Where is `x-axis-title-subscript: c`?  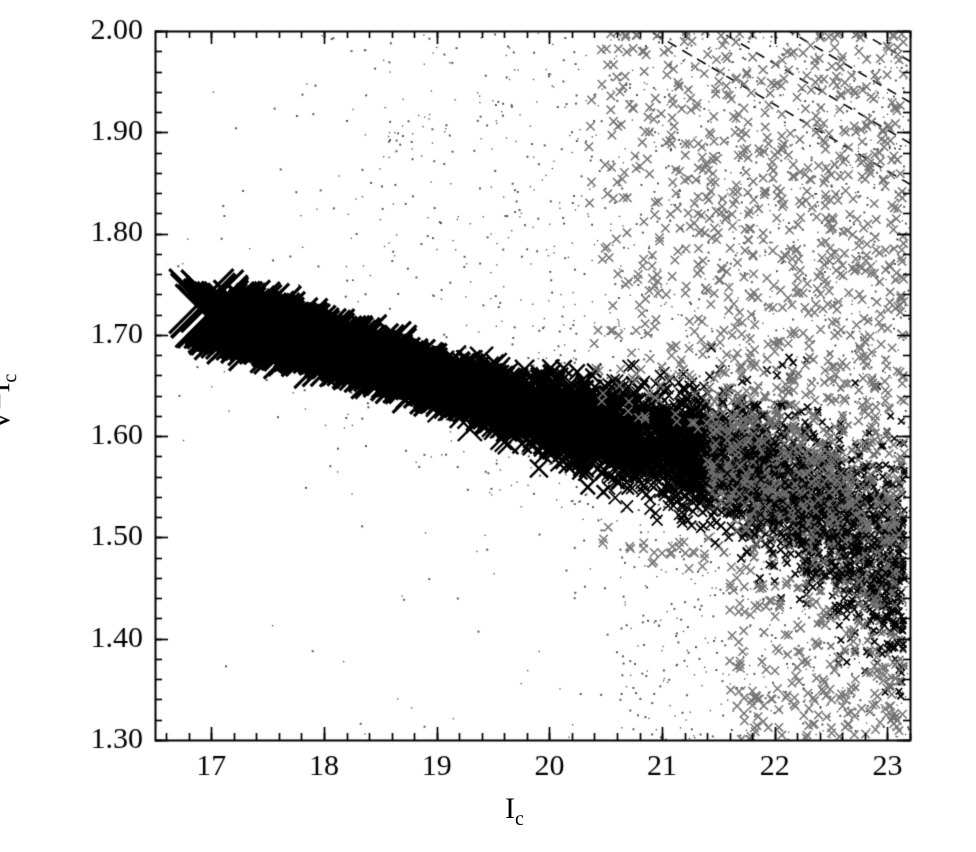
x-axis-title-subscript: c is located at coordinates (519, 819).